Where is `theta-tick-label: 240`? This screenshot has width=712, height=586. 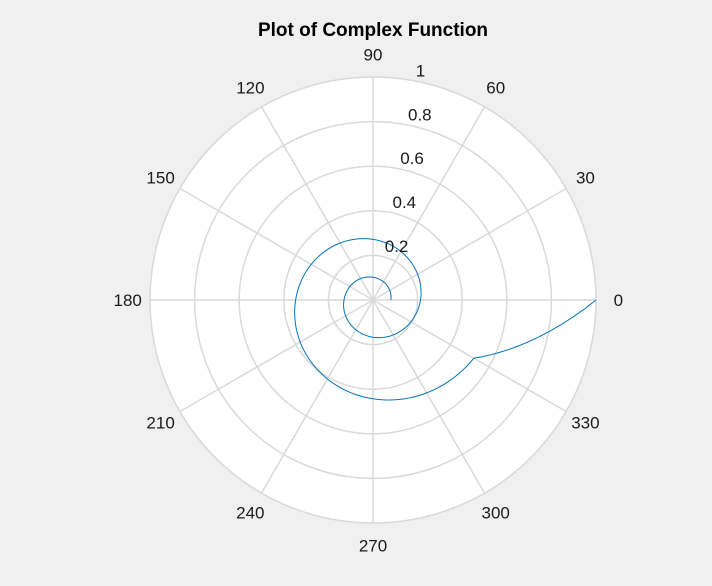 theta-tick-label: 240 is located at coordinates (250, 512).